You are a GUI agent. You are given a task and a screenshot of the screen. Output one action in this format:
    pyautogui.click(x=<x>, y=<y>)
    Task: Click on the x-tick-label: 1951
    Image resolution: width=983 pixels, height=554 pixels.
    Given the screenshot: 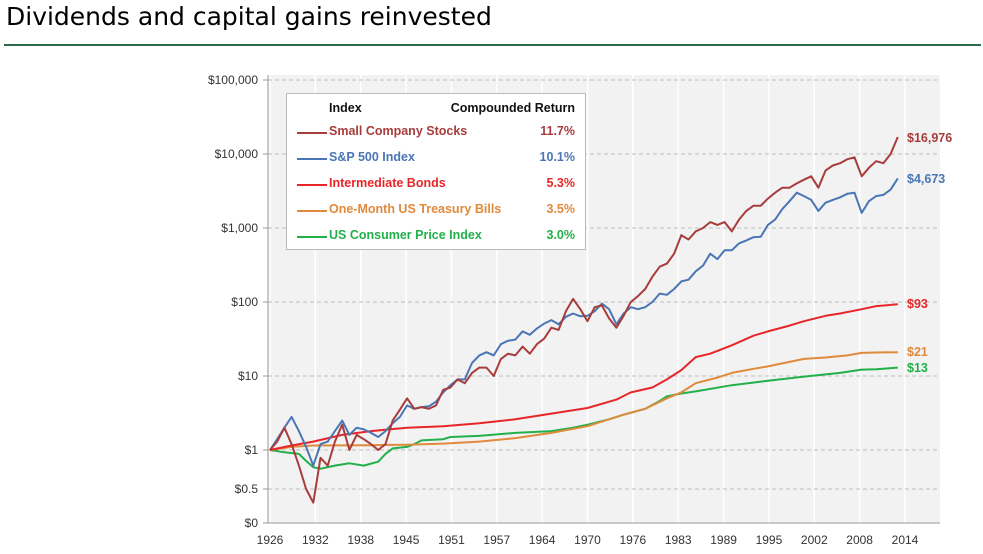 What is the action you would take?
    pyautogui.click(x=451, y=540)
    